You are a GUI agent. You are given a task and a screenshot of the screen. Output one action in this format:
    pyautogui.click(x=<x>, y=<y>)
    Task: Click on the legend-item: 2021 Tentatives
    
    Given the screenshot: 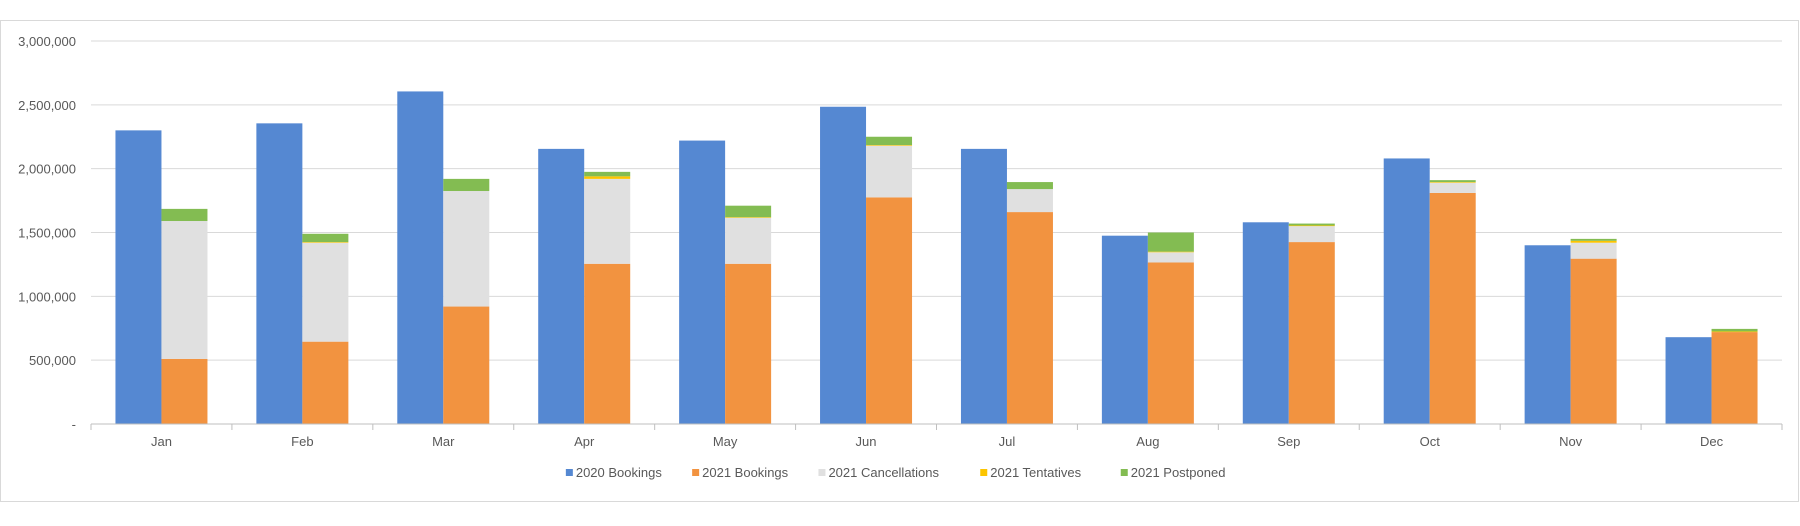 What is the action you would take?
    pyautogui.click(x=1031, y=472)
    